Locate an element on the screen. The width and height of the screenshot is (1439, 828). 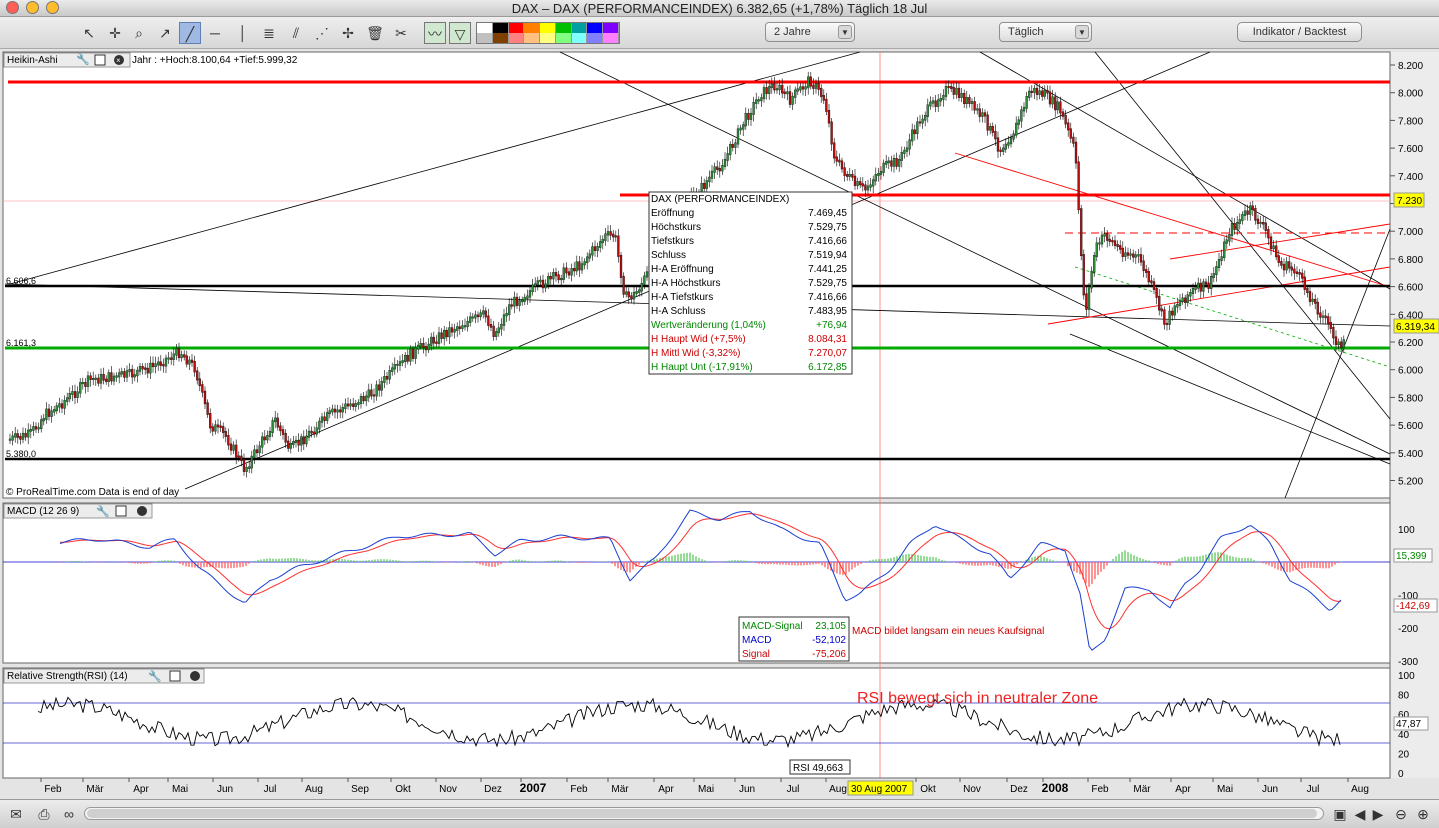
close-window-icon is located at coordinates (12, 7).